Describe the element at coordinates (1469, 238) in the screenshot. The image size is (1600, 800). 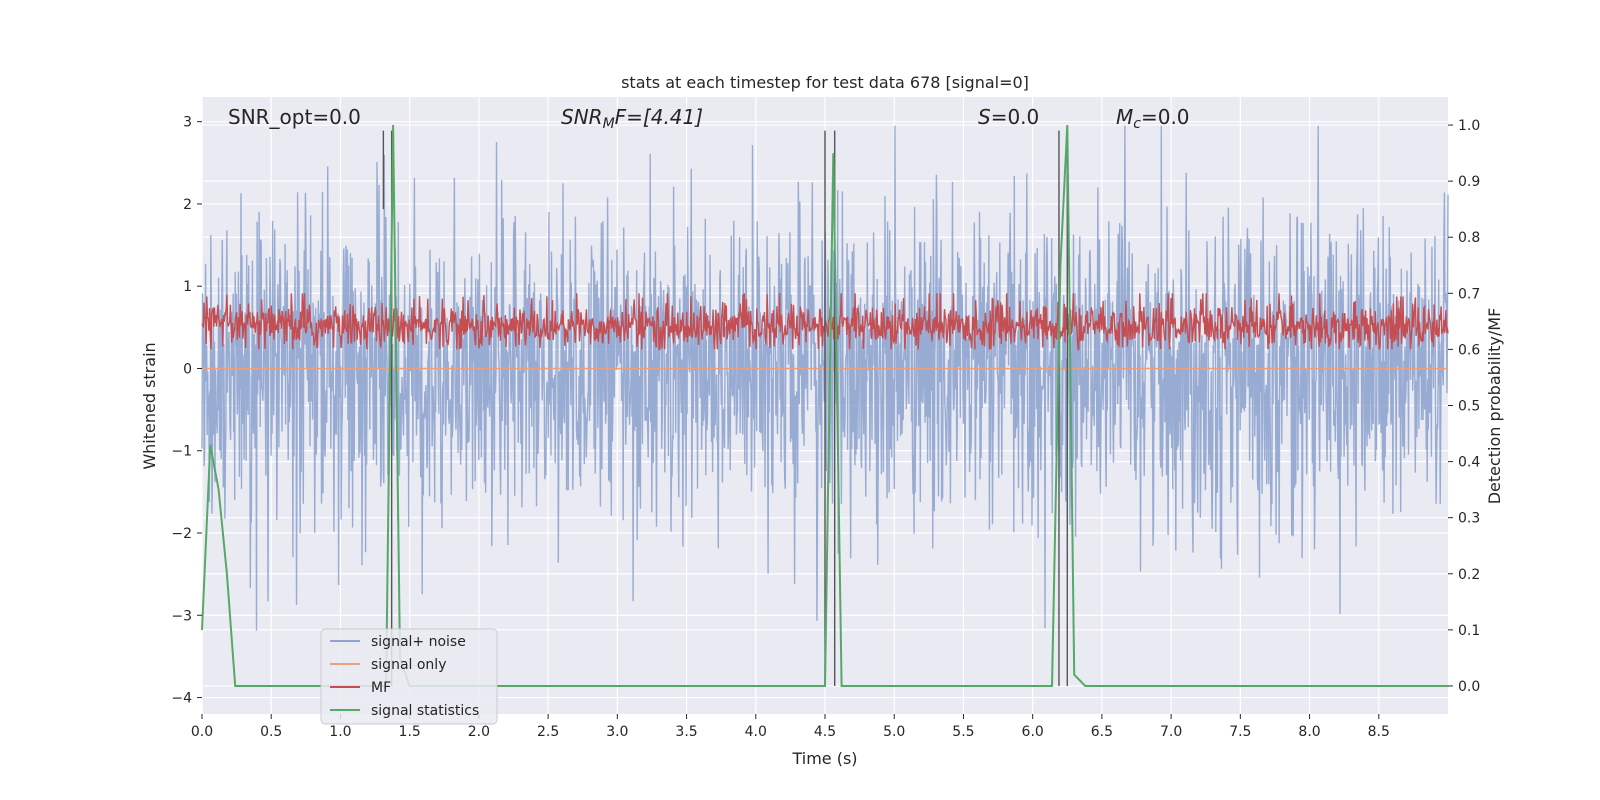
I see `y-right-tick-label-2: 0.8` at that location.